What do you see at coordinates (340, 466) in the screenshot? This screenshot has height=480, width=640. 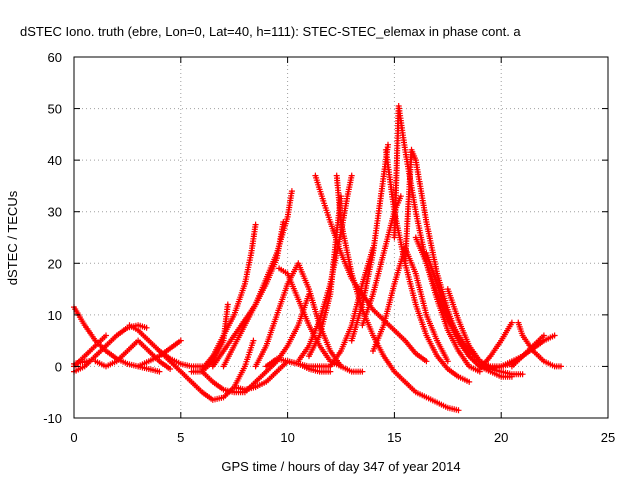 I see `x-axis-label: GPS time / hours of day 347 of year 2014` at bounding box center [340, 466].